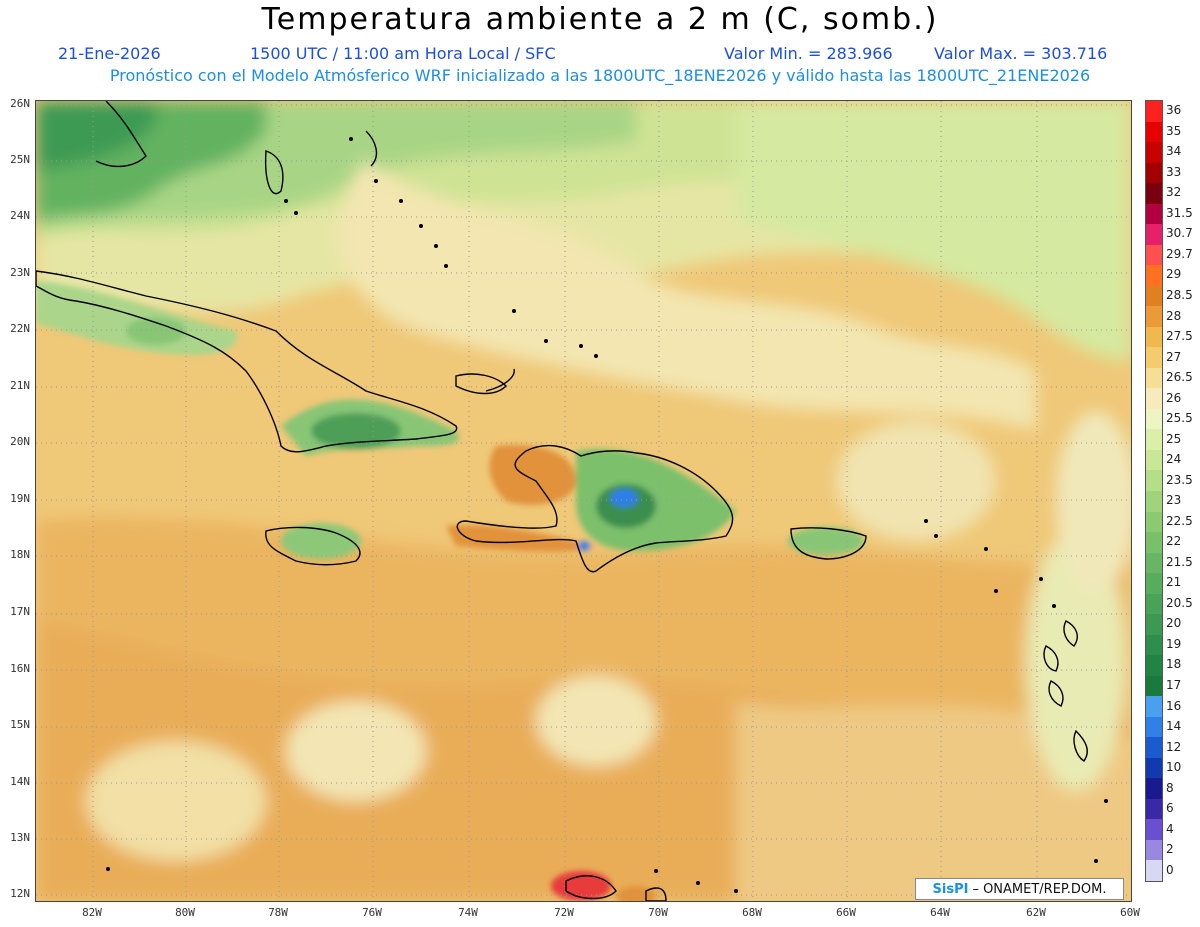  What do you see at coordinates (591, 887) in the screenshot?
I see `aruba-coastline` at bounding box center [591, 887].